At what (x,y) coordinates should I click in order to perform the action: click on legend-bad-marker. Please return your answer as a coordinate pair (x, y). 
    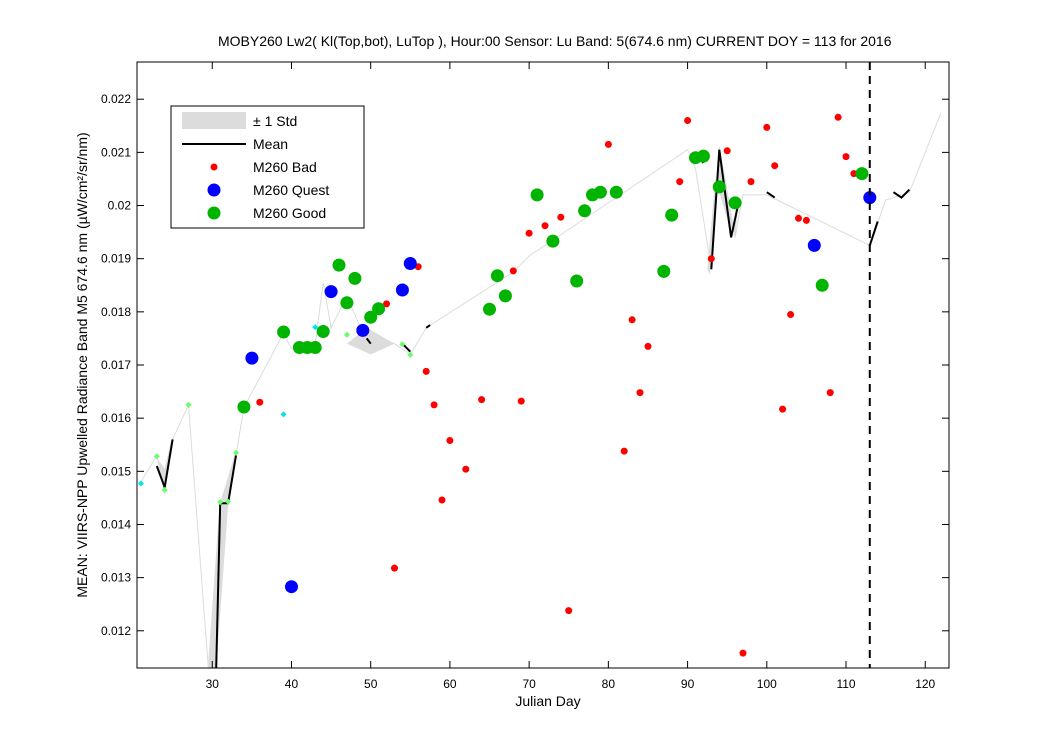
    Looking at the image, I should click on (214, 167).